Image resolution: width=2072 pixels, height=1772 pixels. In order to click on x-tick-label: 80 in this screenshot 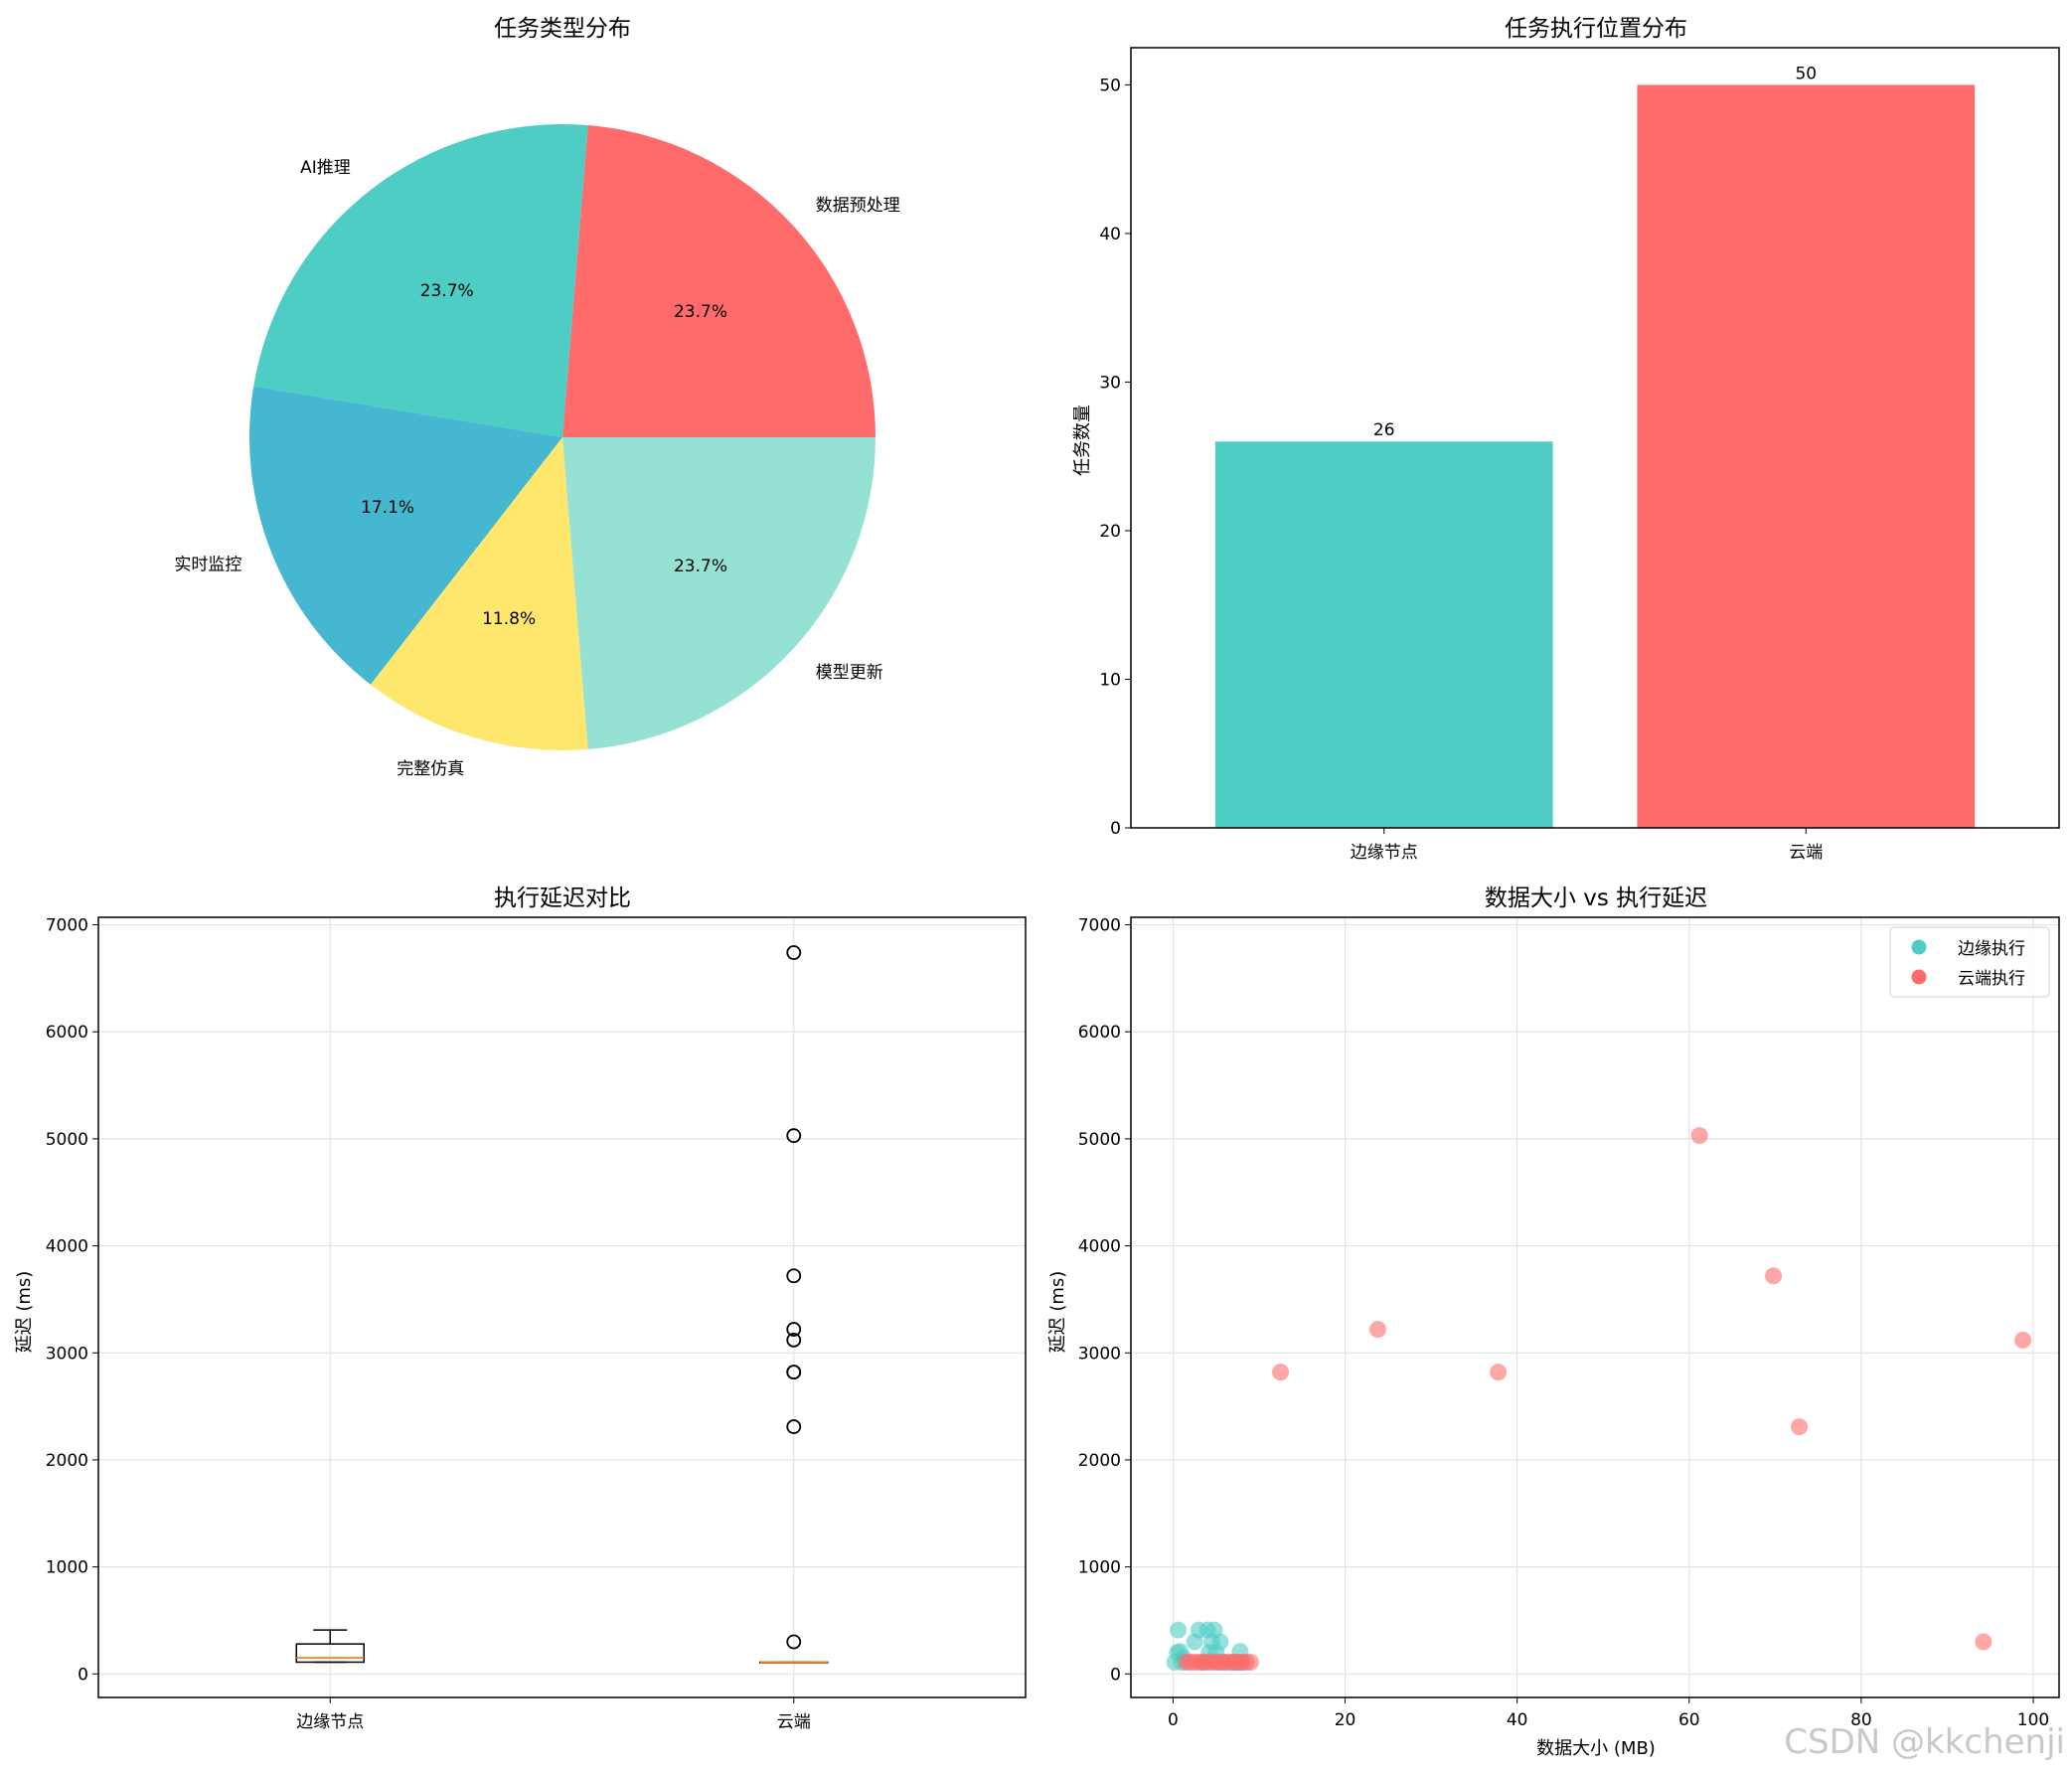, I will do `click(1861, 1720)`.